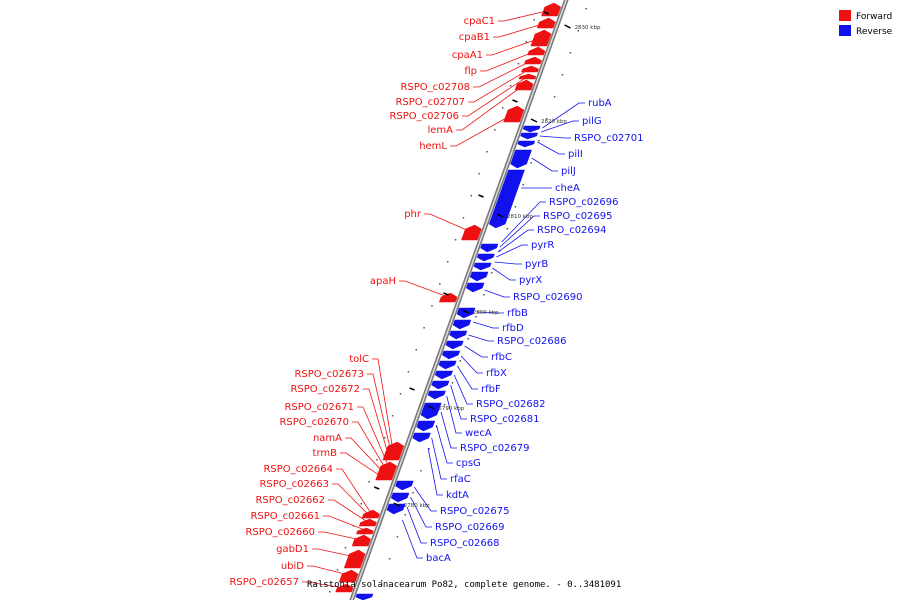 This screenshot has height=600, width=900. I want to click on reverse-gene-label: pyrR, so click(542, 245).